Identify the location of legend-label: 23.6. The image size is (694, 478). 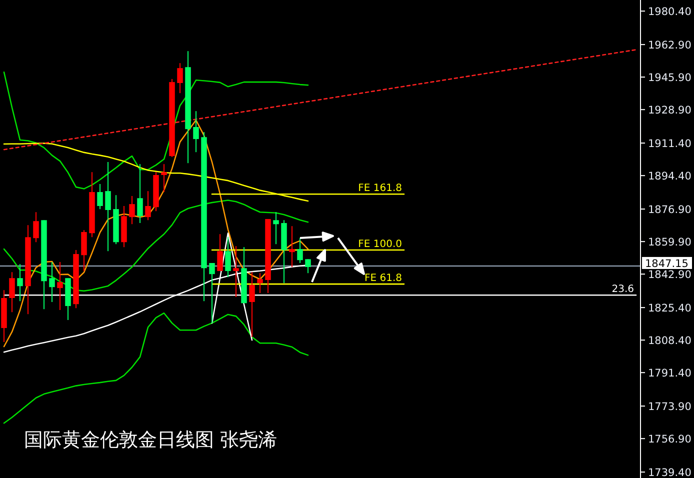
(623, 290).